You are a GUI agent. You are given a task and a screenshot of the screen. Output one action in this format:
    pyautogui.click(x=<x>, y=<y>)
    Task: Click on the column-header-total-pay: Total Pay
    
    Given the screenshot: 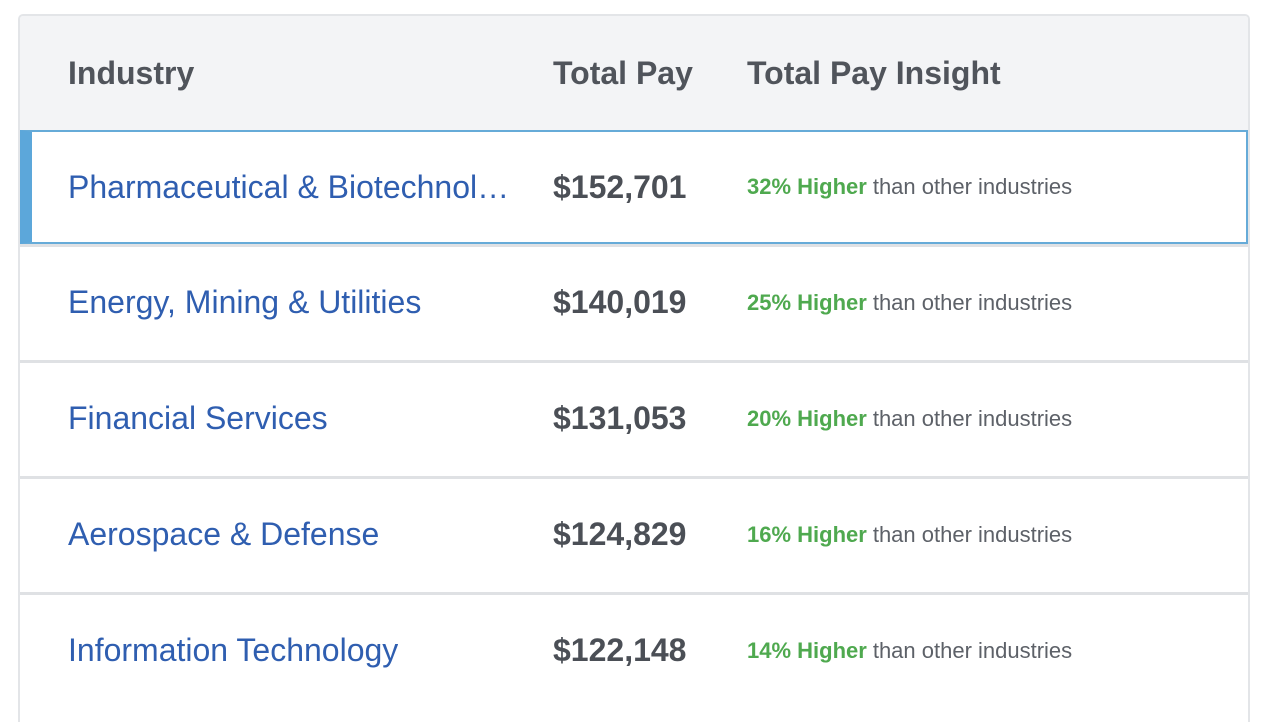 What is the action you would take?
    pyautogui.click(x=623, y=73)
    